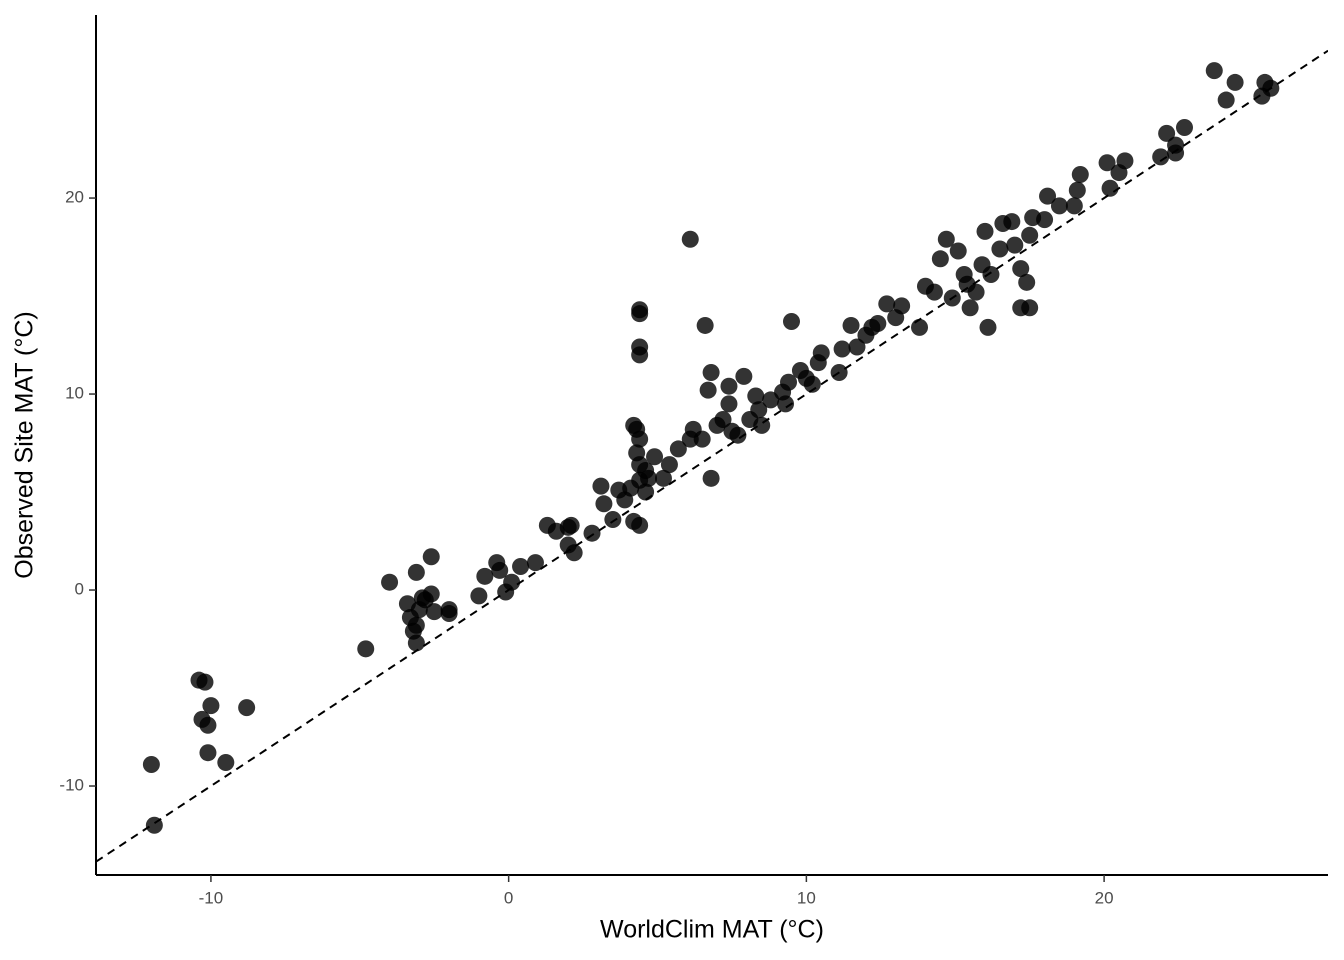  What do you see at coordinates (71, 785) in the screenshot?
I see `y-tick-label: -10` at bounding box center [71, 785].